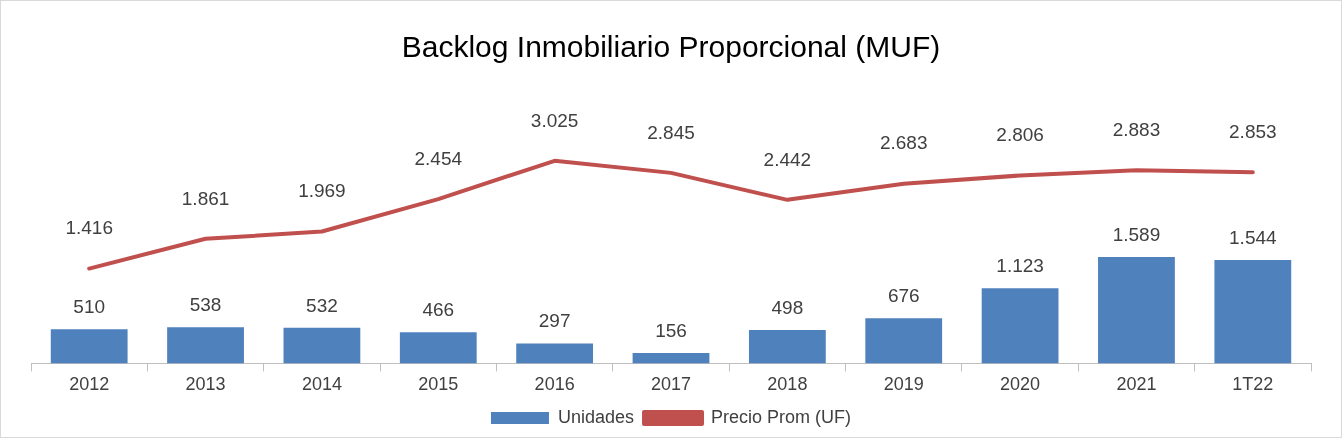 The width and height of the screenshot is (1342, 438). I want to click on data-label: 676, so click(903, 295).